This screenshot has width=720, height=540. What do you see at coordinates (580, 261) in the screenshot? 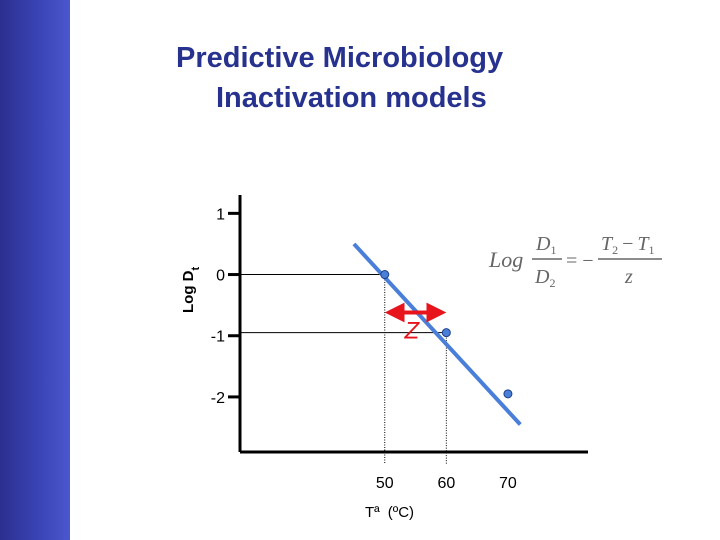
I see `formula-equals: = −` at bounding box center [580, 261].